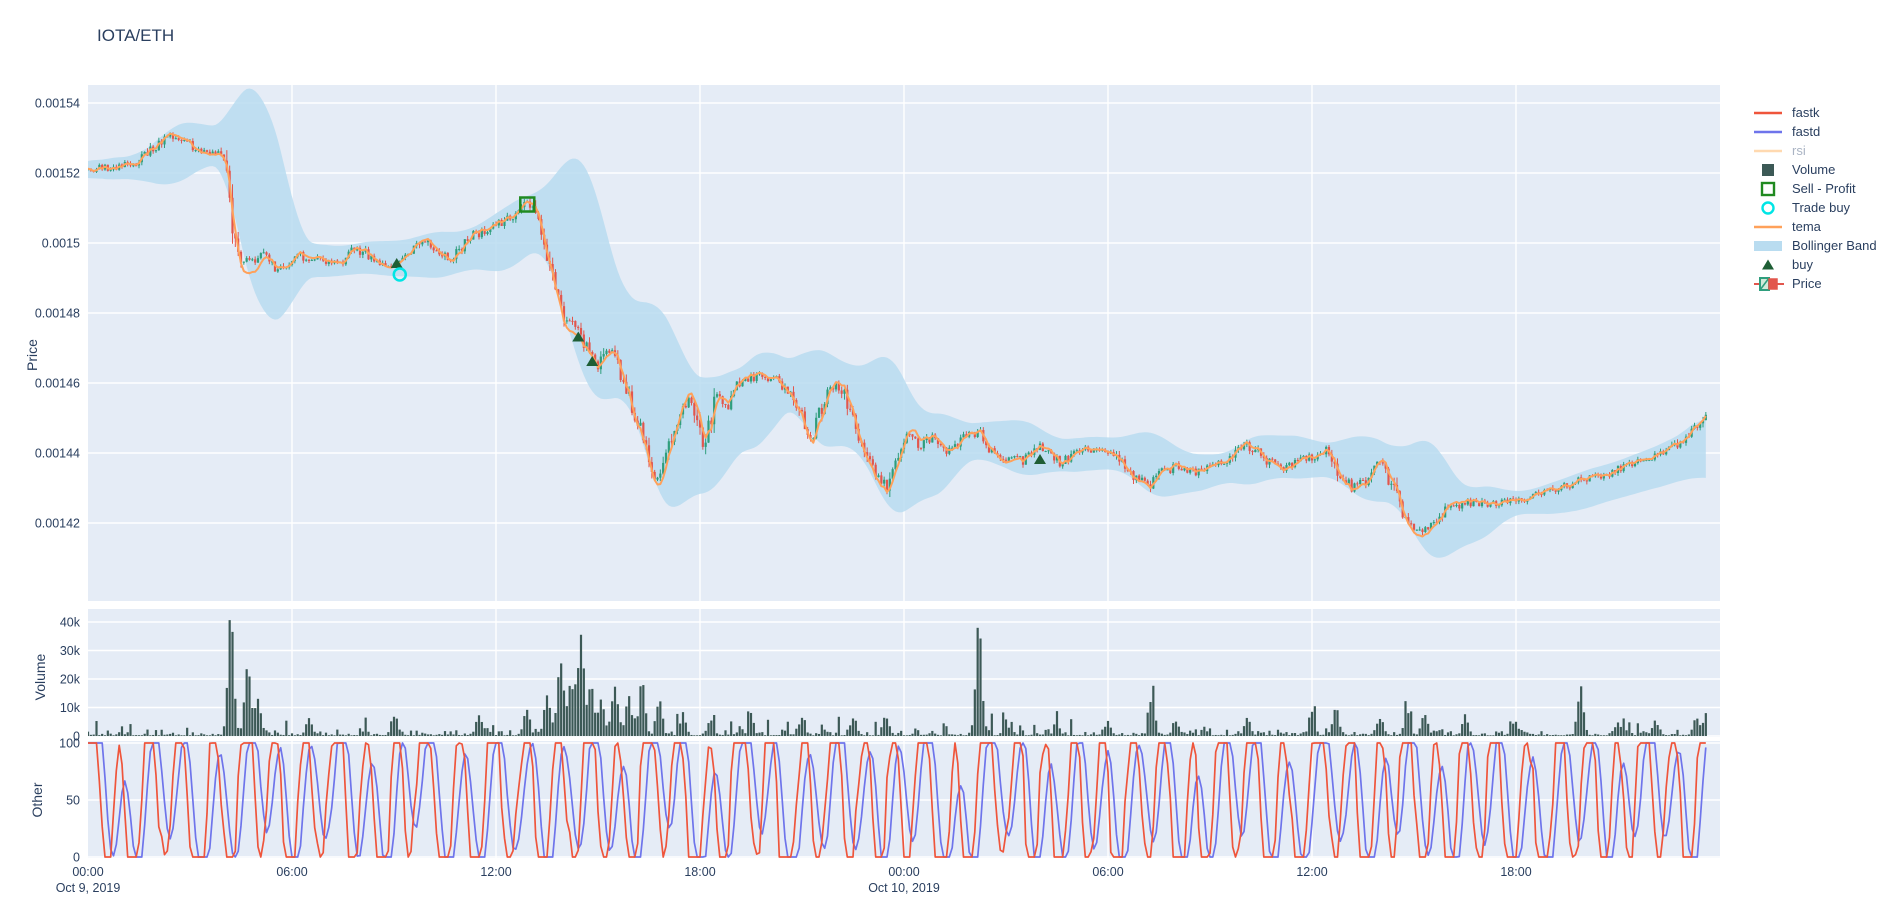  Describe the element at coordinates (1769, 246) in the screenshot. I see `bollinger-band-swatch` at that location.